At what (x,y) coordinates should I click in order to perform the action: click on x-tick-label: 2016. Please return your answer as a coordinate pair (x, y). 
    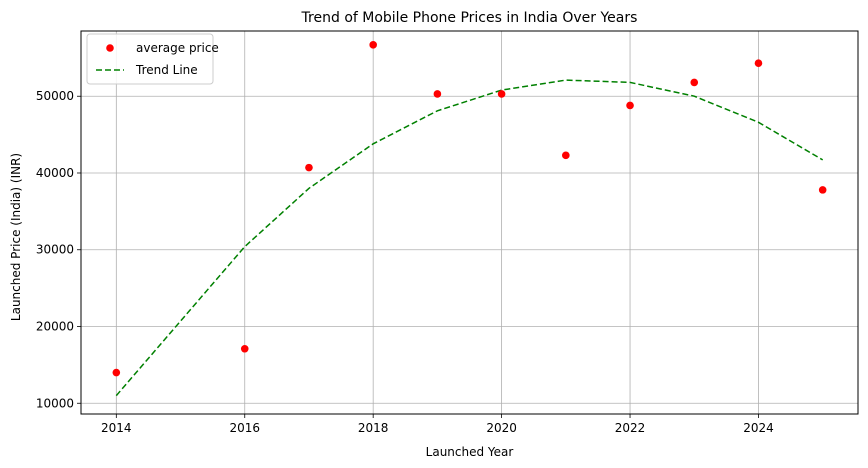
    Looking at the image, I should click on (244, 428).